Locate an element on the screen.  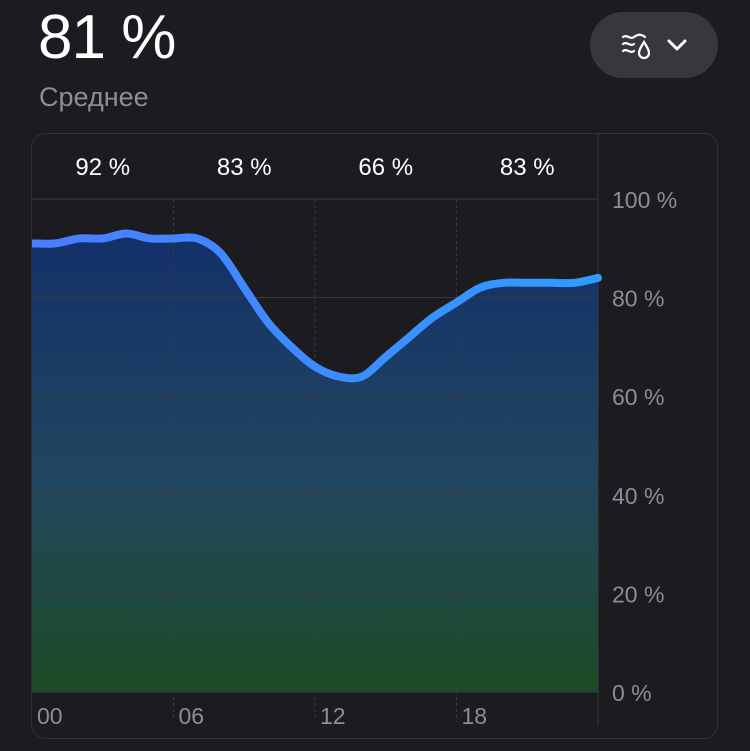
y-tick-label: 40 % is located at coordinates (638, 496).